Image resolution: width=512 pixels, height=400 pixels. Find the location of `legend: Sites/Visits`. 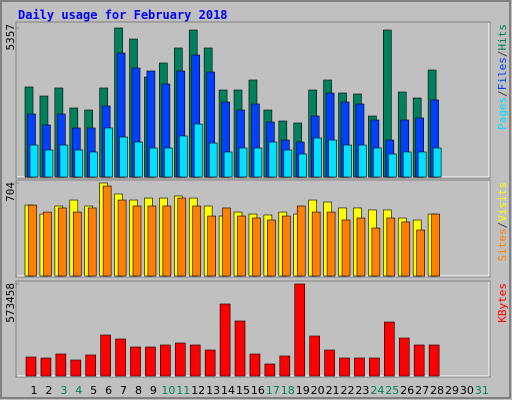

legend: Sites/Visits is located at coordinates (502, 222).